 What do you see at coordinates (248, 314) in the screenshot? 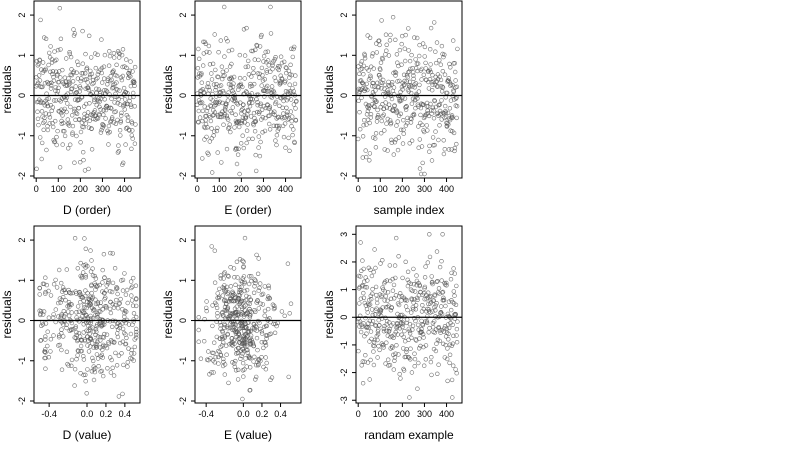
I see `plot-frame` at bounding box center [248, 314].